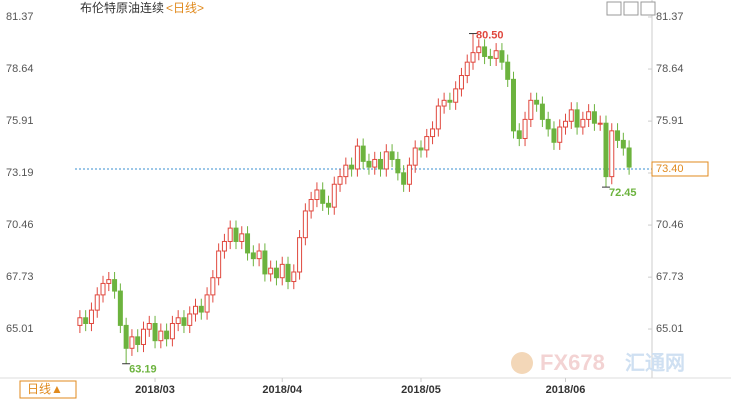 This screenshot has width=731, height=405. Describe the element at coordinates (20, 173) in the screenshot. I see `y-tick-label: 73.19` at that location.